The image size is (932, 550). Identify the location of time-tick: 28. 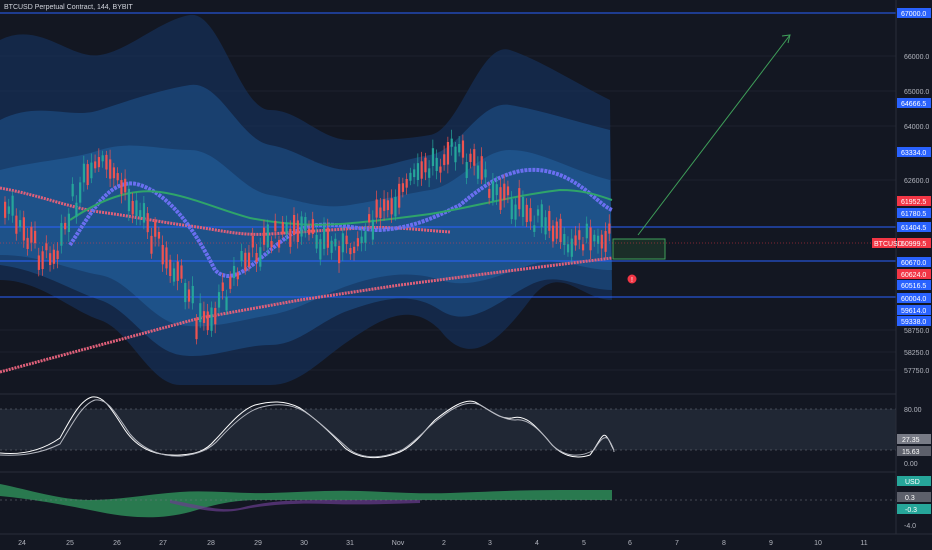
(211, 543).